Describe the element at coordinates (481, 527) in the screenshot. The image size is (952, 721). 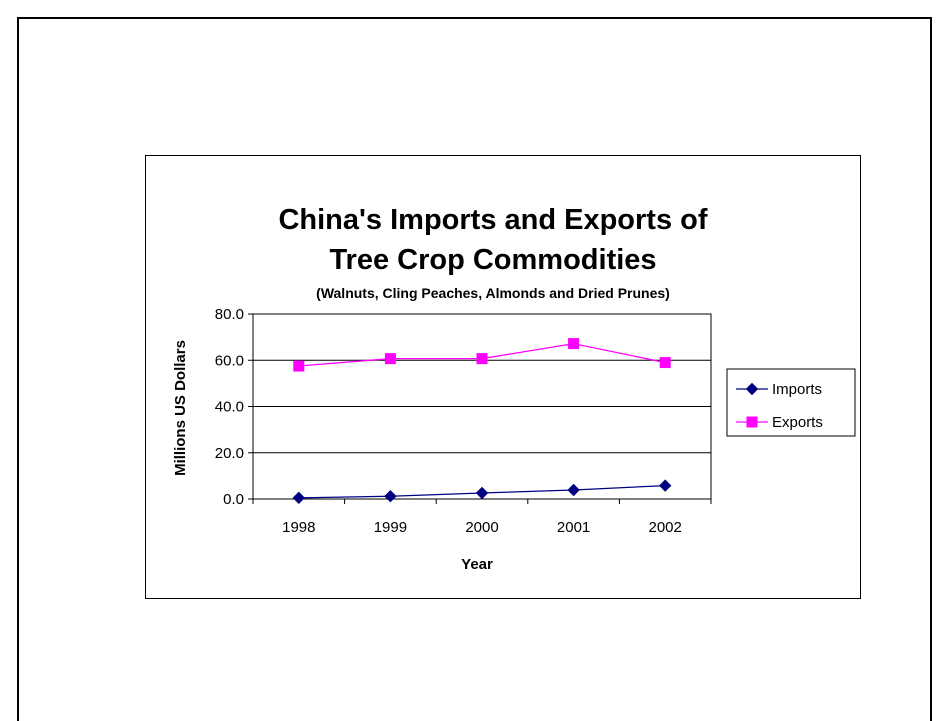
I see `x-tick-label: 2000` at that location.